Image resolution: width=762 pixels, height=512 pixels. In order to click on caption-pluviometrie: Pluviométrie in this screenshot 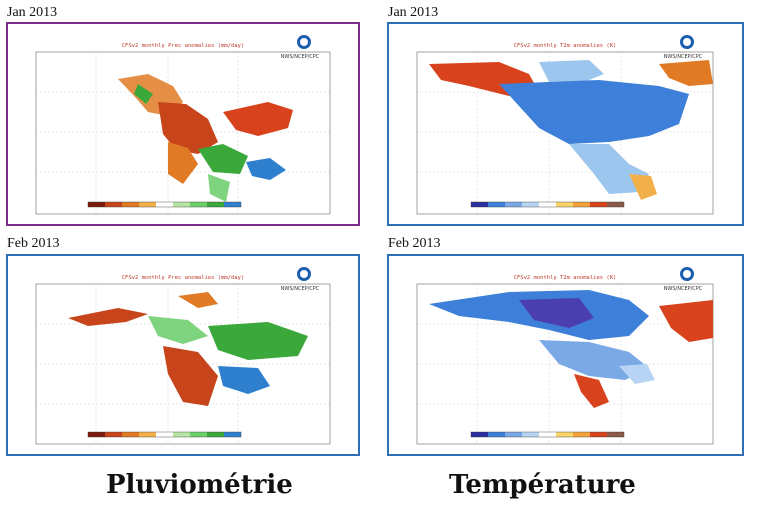, I will do `click(199, 485)`.